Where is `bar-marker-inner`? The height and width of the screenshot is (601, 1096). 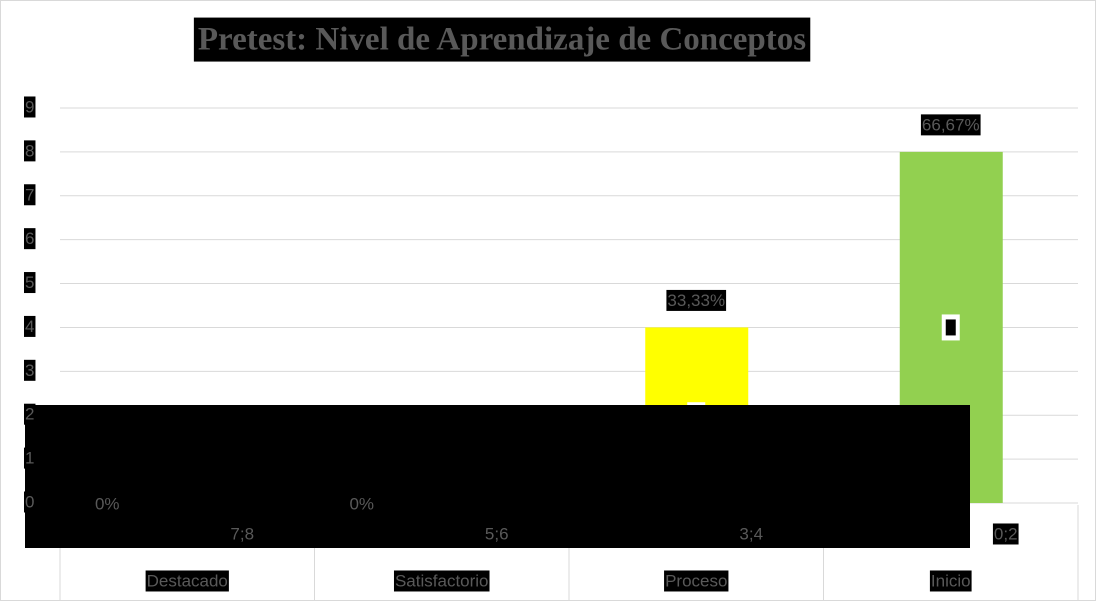
bar-marker-inner is located at coordinates (950, 327).